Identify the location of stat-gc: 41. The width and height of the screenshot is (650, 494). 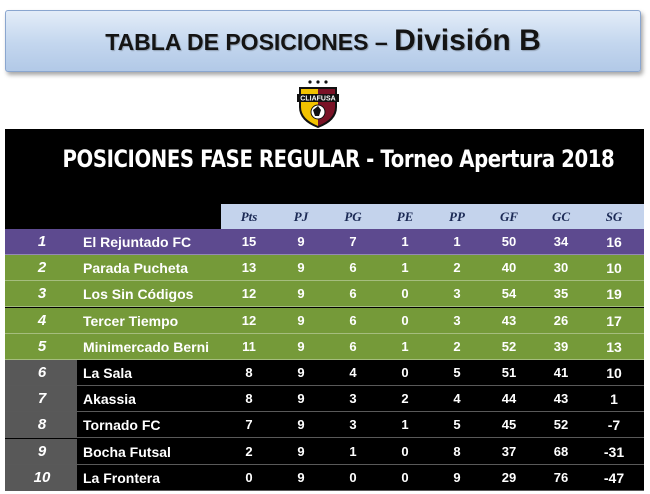
(561, 372).